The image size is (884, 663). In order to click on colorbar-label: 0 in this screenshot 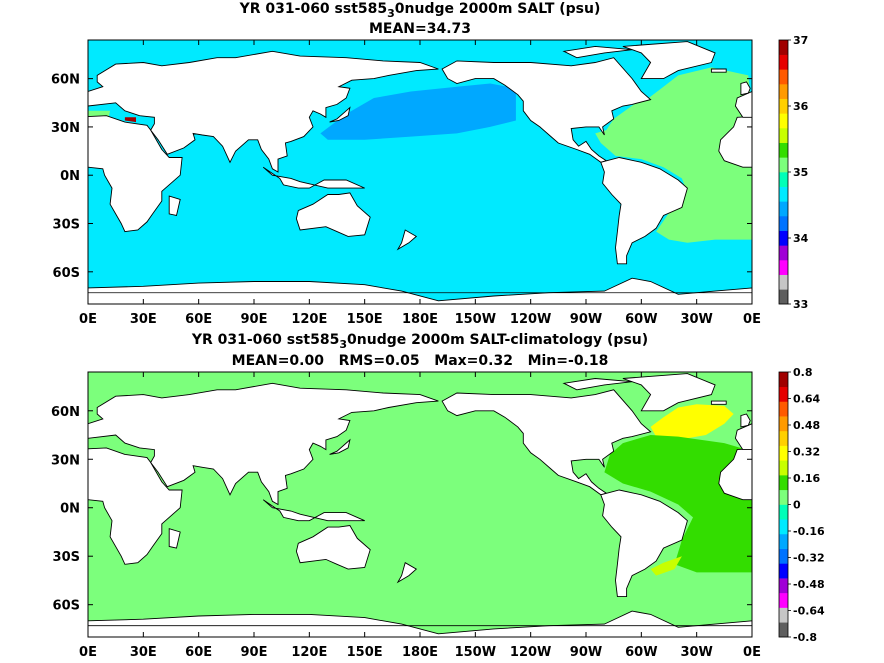, I will do `click(797, 505)`.